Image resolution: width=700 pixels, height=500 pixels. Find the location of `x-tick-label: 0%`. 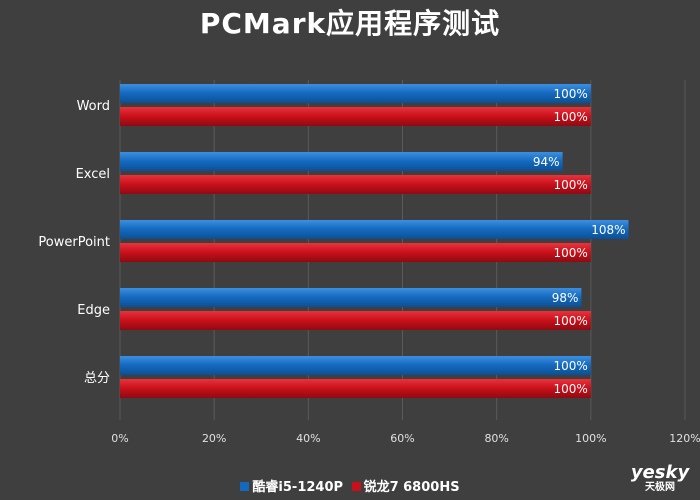

x-tick-label: 0% is located at coordinates (119, 438).